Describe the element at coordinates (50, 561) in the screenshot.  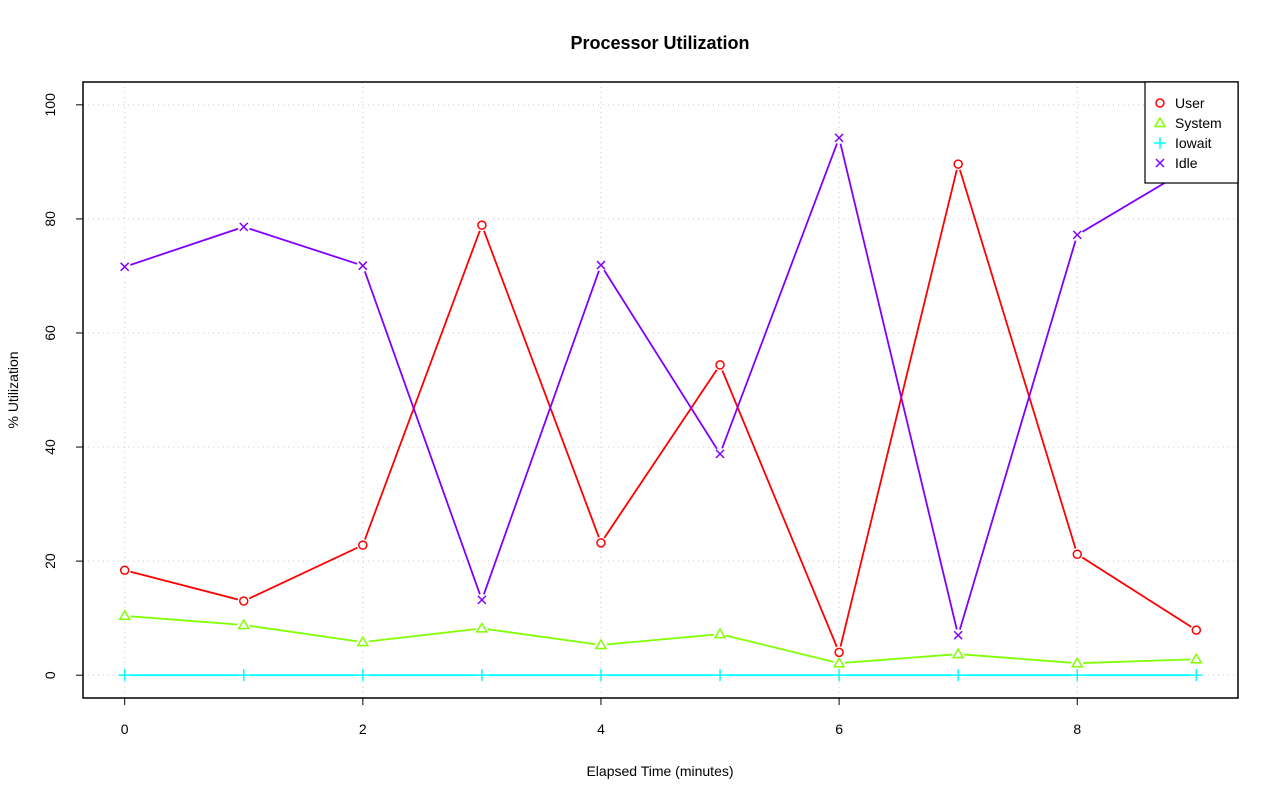
I see `y-tick-label: 20` at that location.